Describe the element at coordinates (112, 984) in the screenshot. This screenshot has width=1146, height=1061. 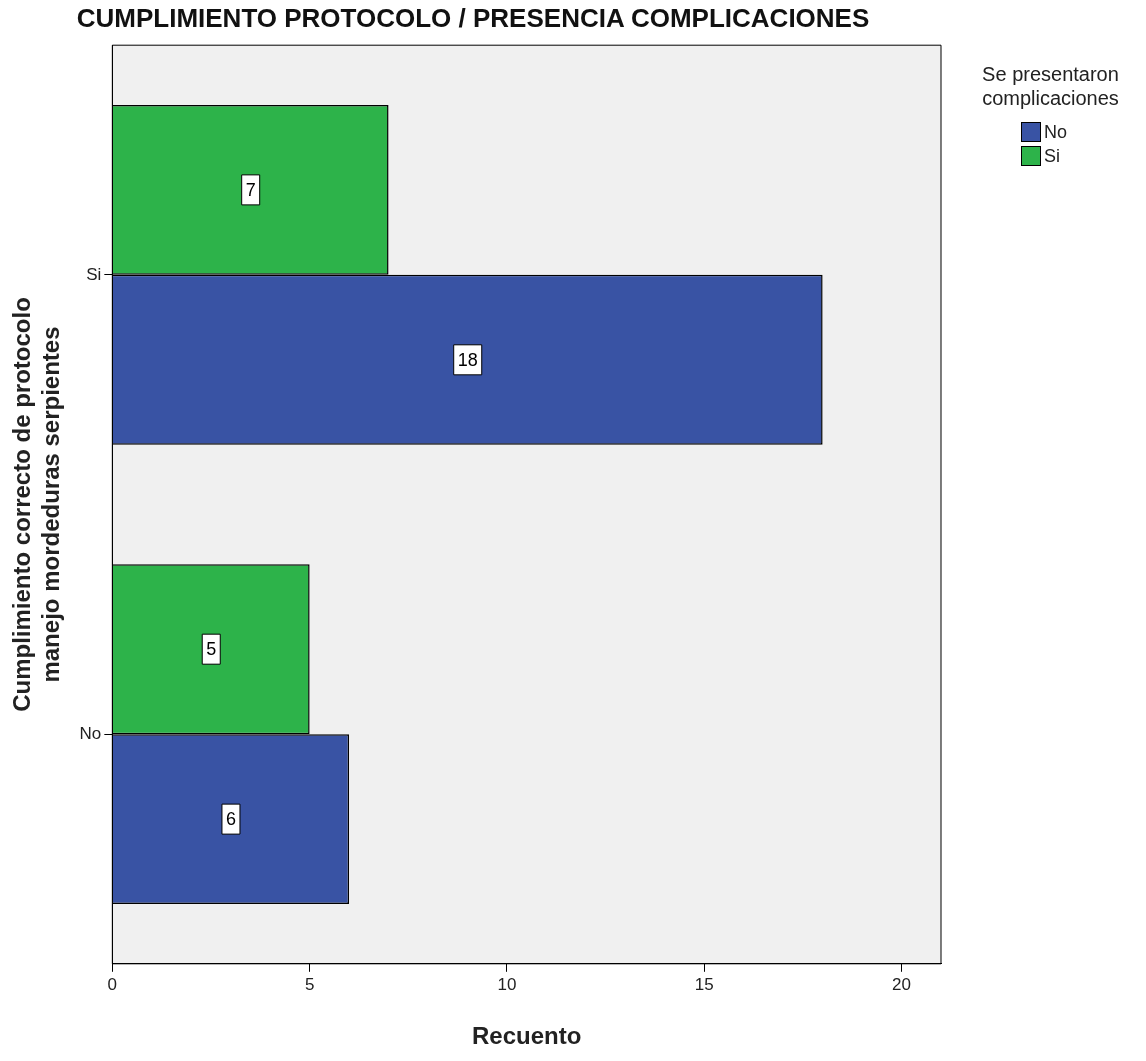
I see `x-tick-label: 0` at that location.